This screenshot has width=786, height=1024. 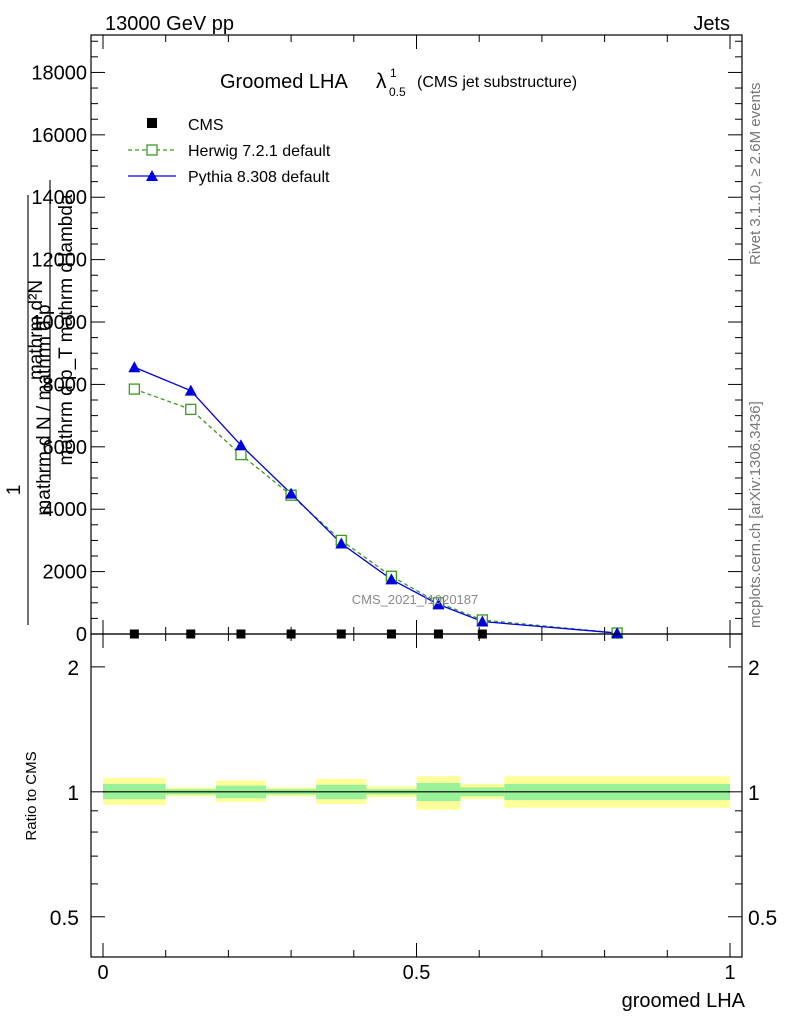 I want to click on legend-cms-marker, so click(x=152, y=123).